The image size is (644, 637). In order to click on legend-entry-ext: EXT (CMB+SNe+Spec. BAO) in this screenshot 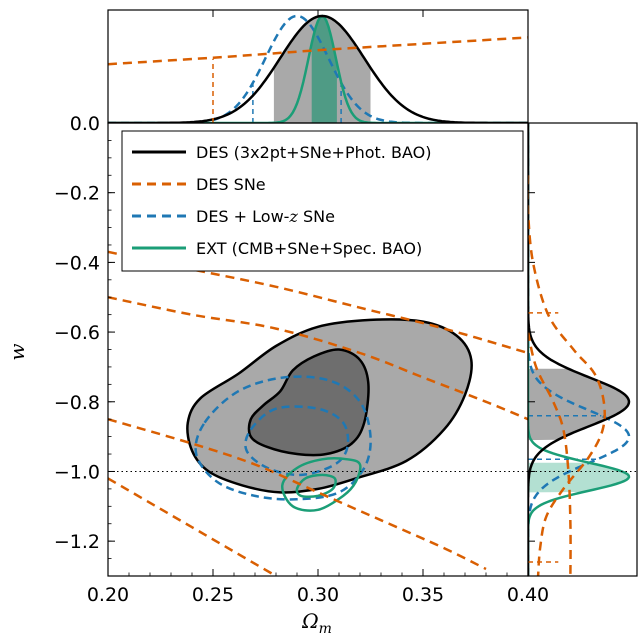, I will do `click(277, 248)`.